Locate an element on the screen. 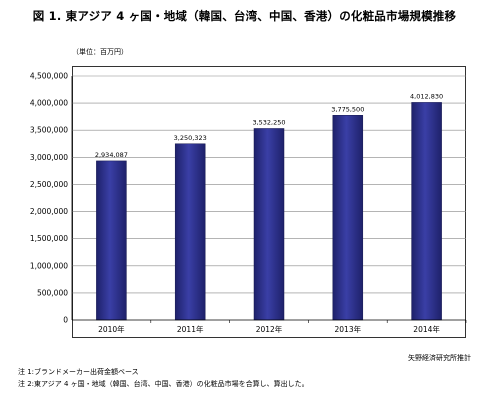  x-tick-label: 2013年 is located at coordinates (348, 329).